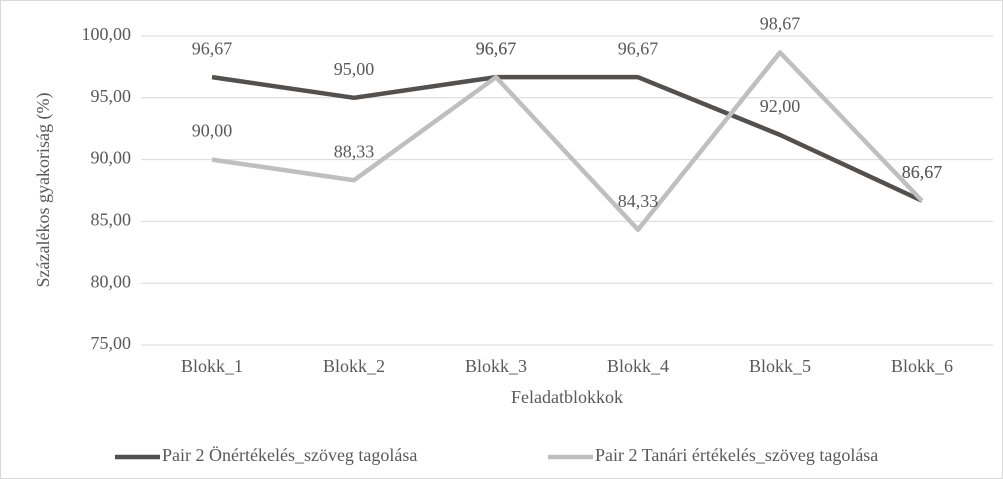  I want to click on y-tick-label: 95,00, so click(111, 96).